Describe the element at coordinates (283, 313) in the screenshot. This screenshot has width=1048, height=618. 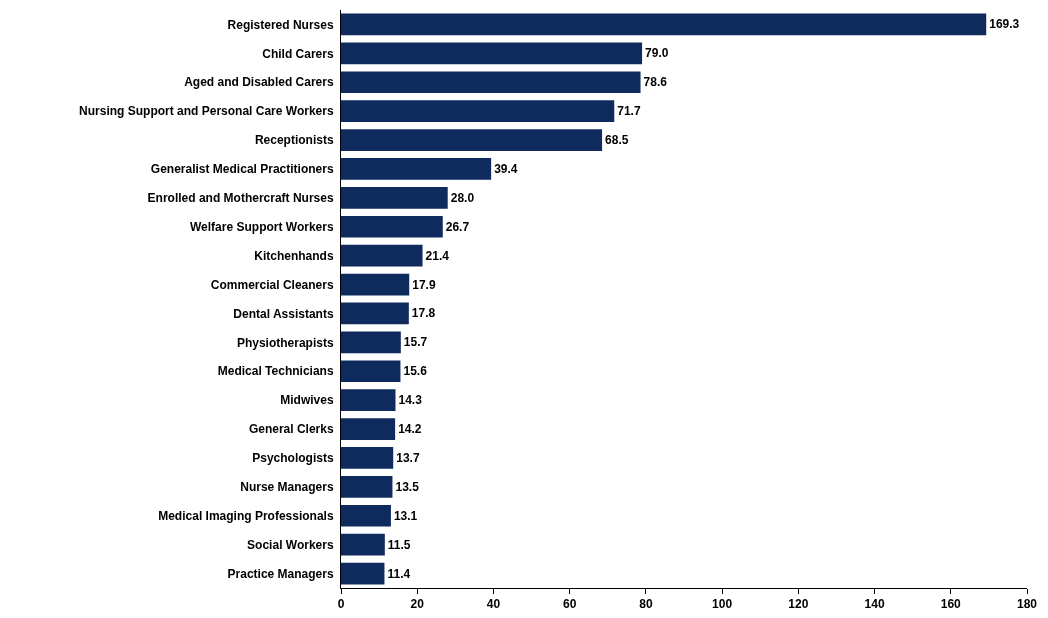
I see `y-tick-label: Dental Assistants` at that location.